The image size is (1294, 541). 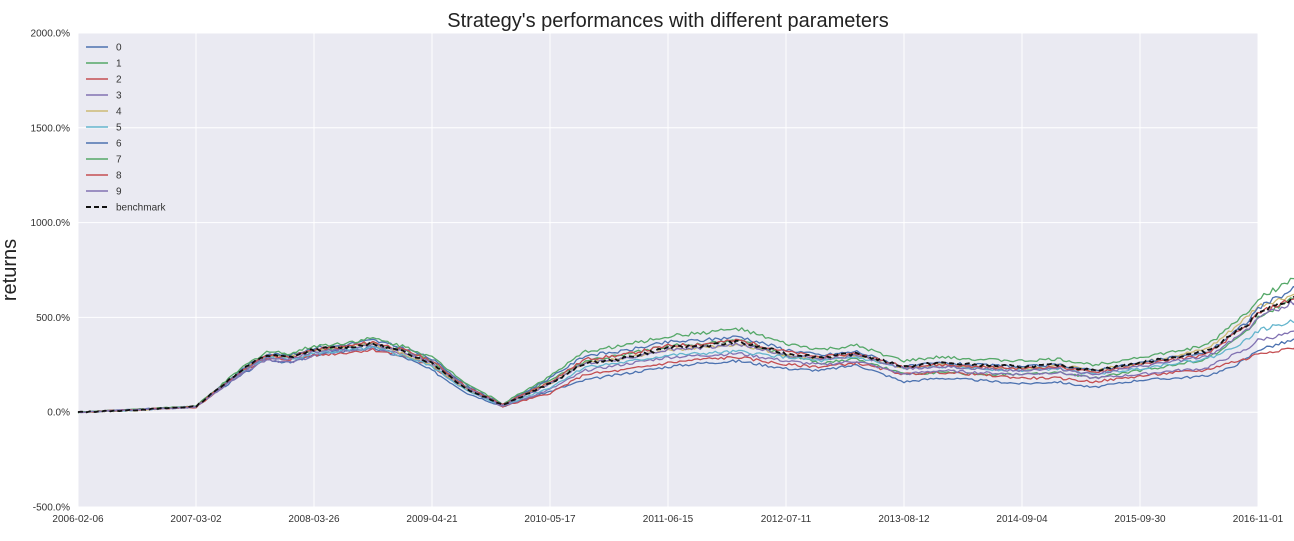 What do you see at coordinates (58, 413) in the screenshot?
I see `y-tick-label-1: 0.0%` at bounding box center [58, 413].